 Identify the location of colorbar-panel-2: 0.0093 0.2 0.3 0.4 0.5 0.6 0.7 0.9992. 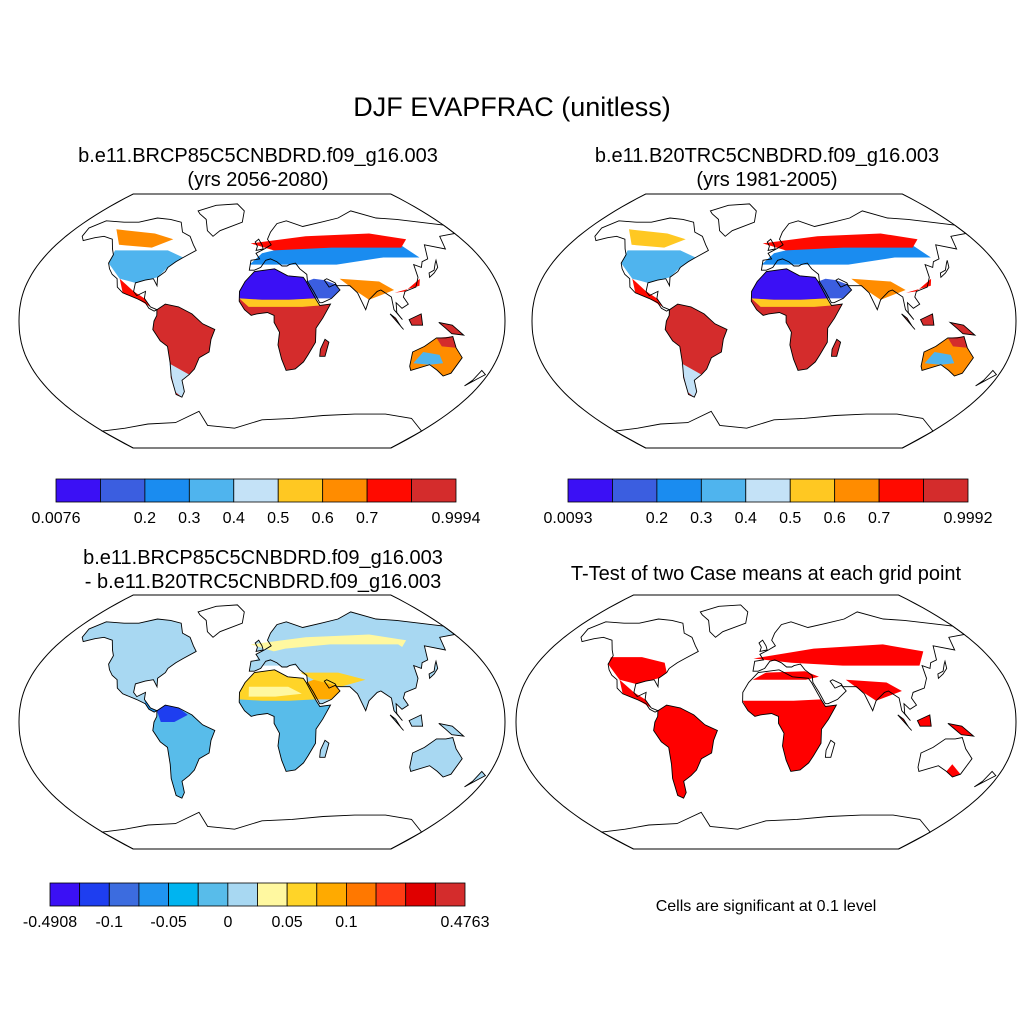
(768, 502).